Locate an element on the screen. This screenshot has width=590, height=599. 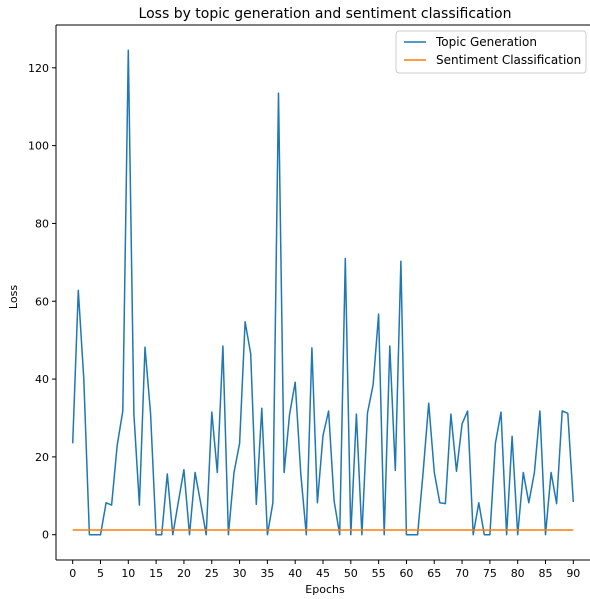
legend-box is located at coordinates (491, 52).